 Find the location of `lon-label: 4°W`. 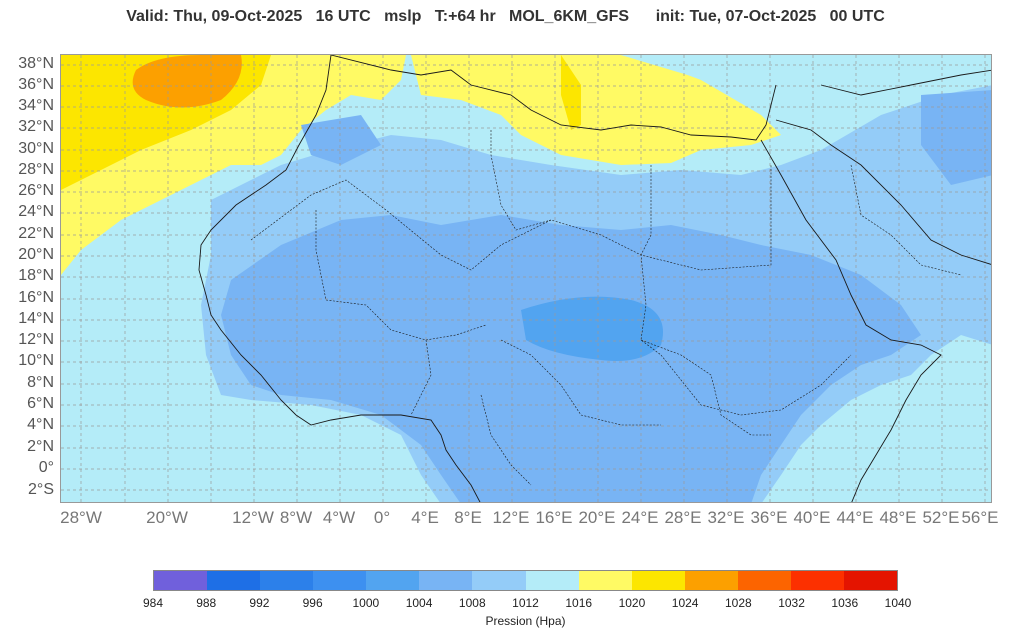

lon-label: 4°W is located at coordinates (339, 517).